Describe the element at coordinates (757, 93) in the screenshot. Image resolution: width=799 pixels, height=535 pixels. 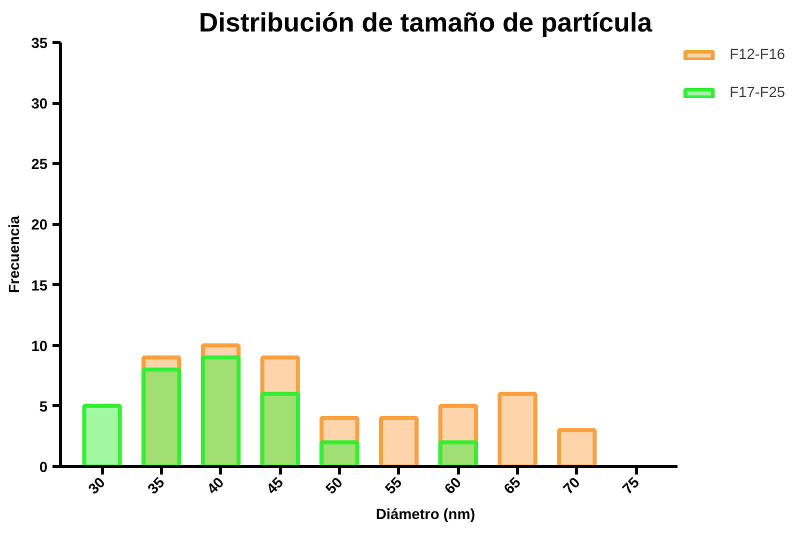
I see `legend-label: F17-F25` at that location.